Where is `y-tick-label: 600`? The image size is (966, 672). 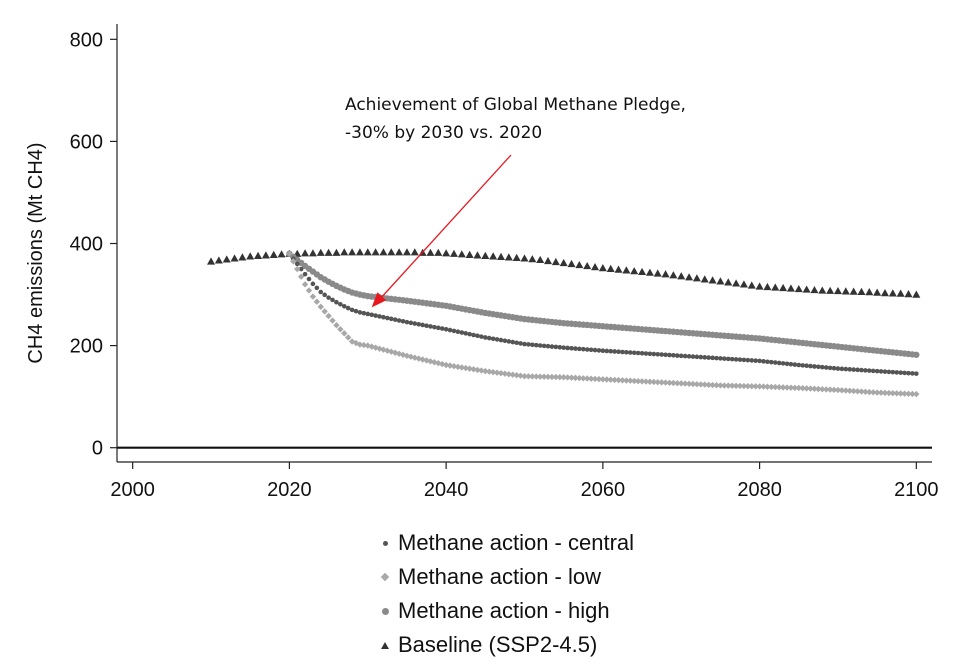
y-tick-label: 600 is located at coordinates (86, 142).